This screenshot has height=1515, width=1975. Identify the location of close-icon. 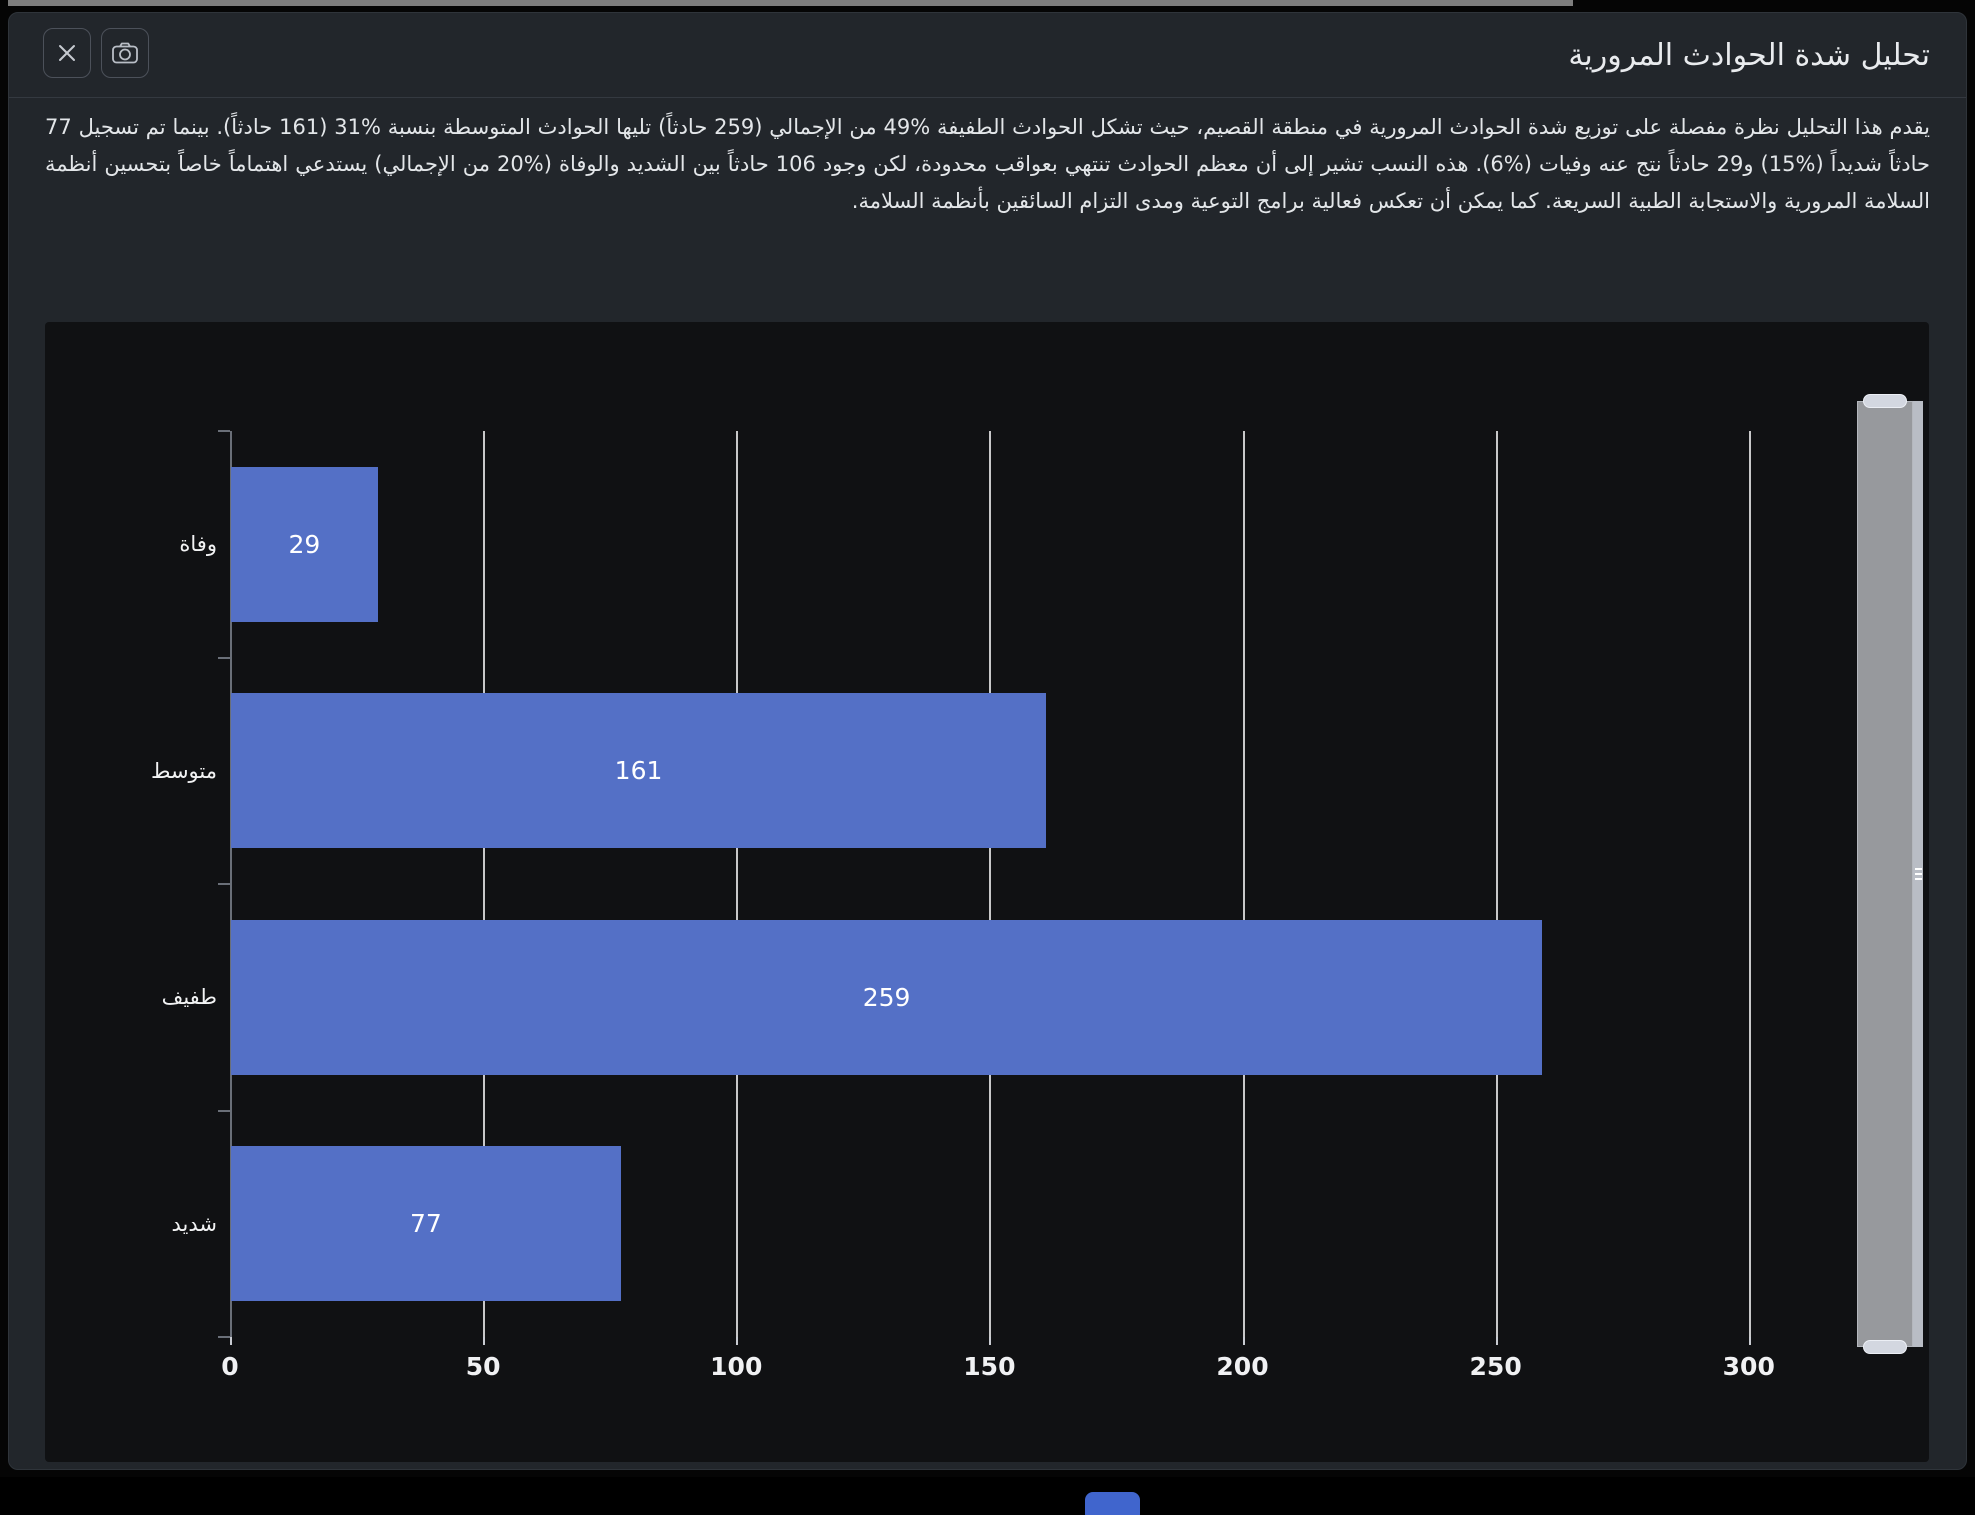
(67, 53).